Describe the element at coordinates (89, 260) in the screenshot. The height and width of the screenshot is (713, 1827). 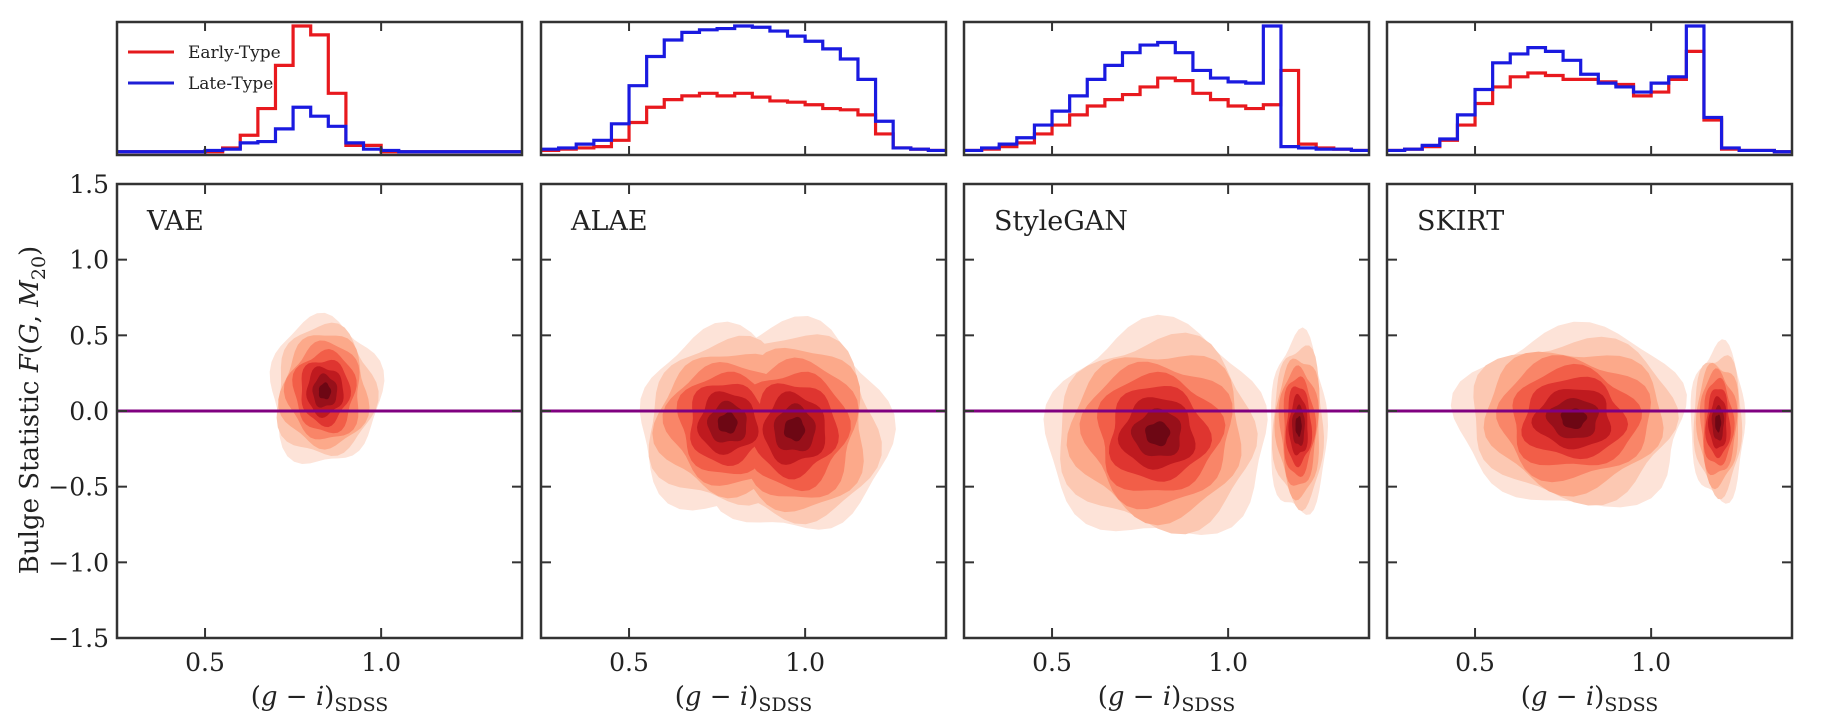
I see `y-tick-label: 1.0` at that location.